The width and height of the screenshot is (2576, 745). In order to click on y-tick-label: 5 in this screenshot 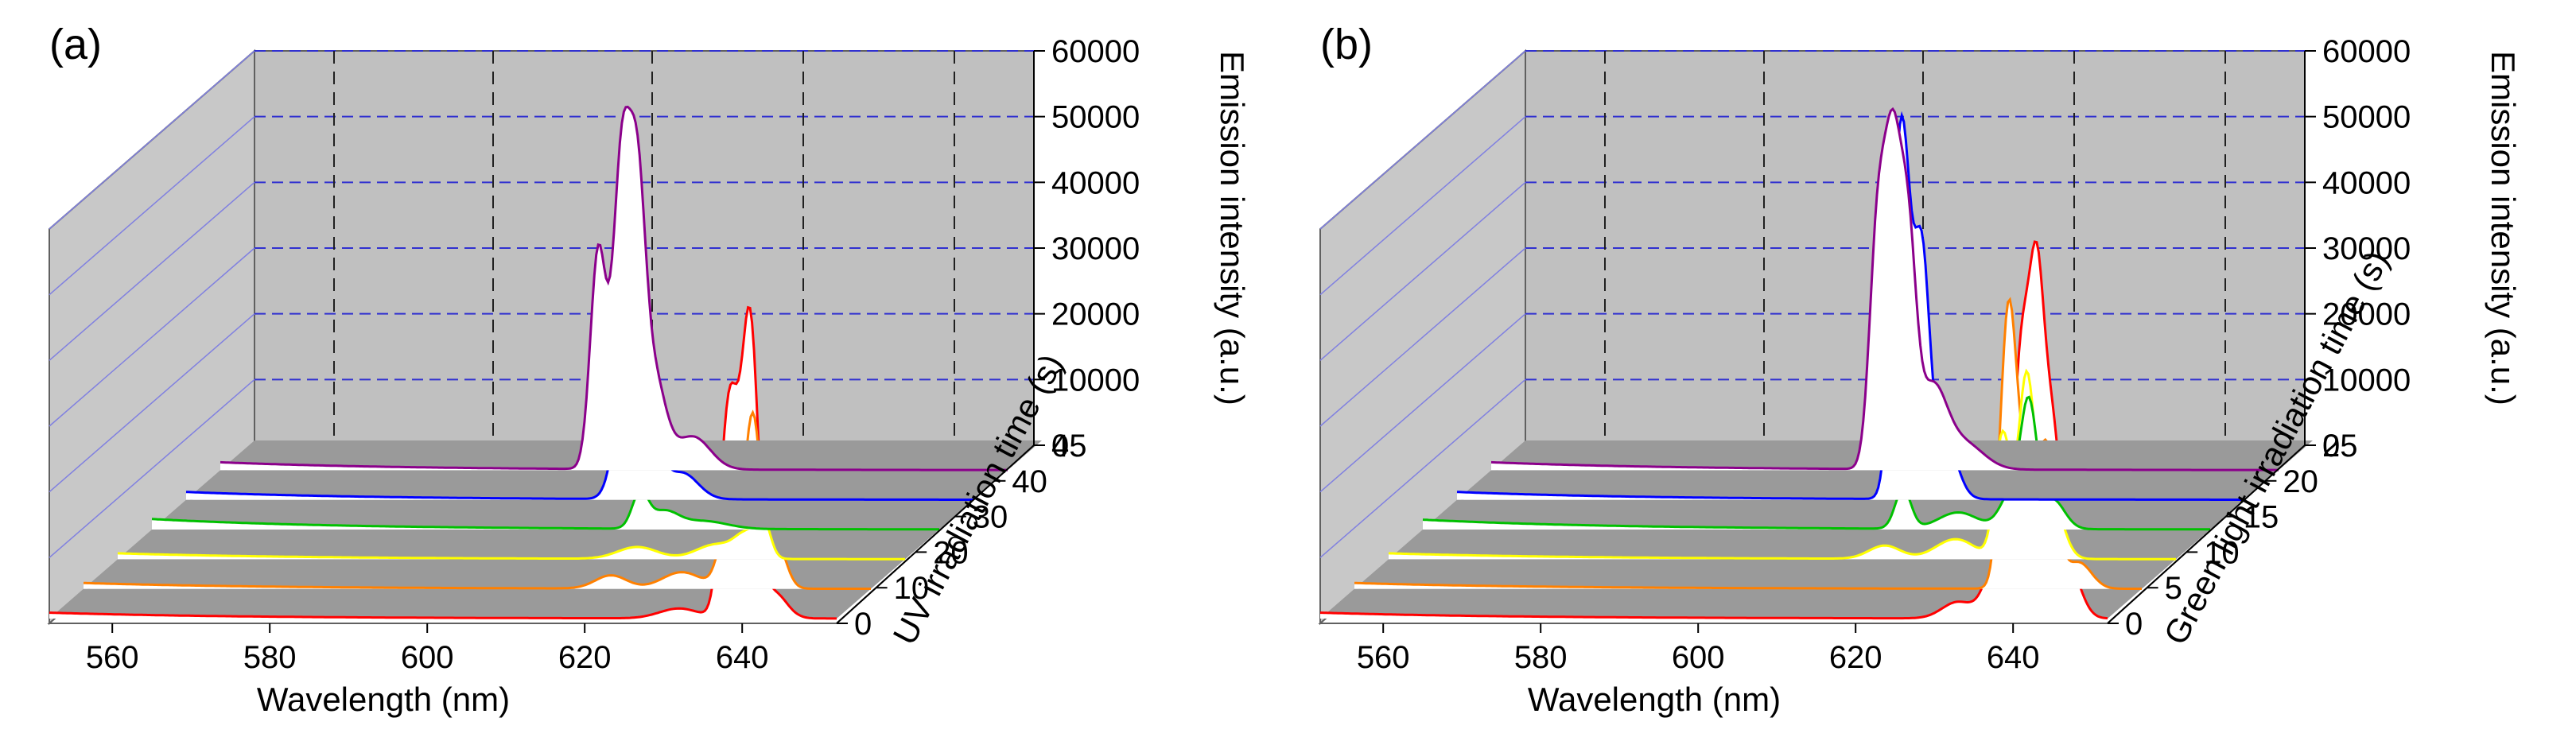, I will do `click(2173, 588)`.